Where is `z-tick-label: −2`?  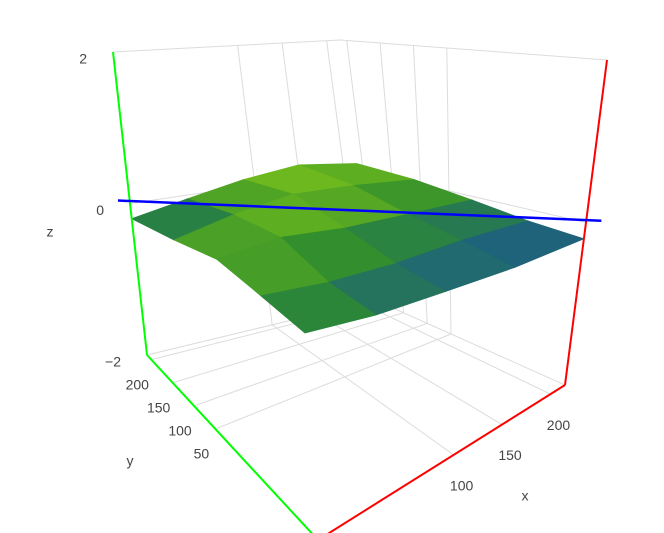
z-tick-label: −2 is located at coordinates (113, 362).